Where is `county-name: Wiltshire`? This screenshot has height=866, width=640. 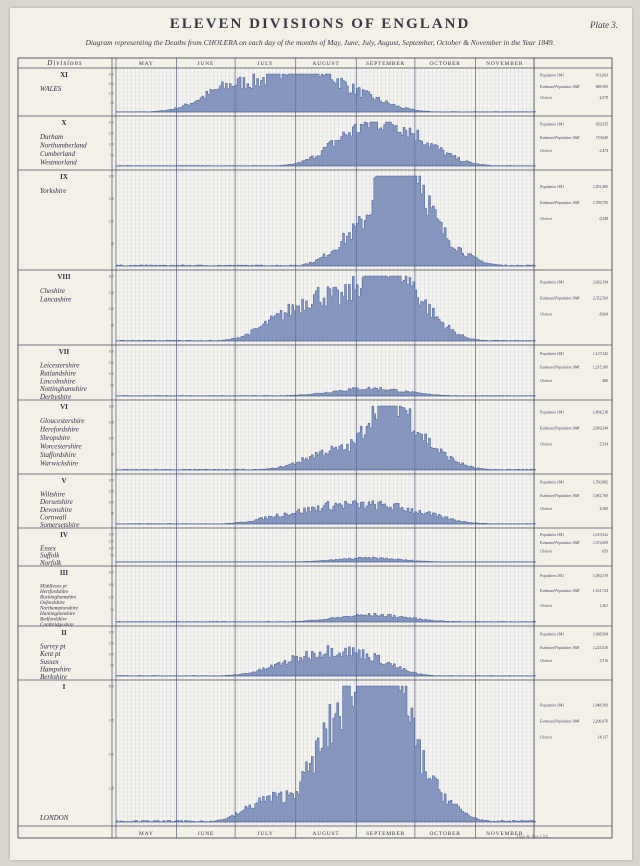 county-name: Wiltshire is located at coordinates (52, 495).